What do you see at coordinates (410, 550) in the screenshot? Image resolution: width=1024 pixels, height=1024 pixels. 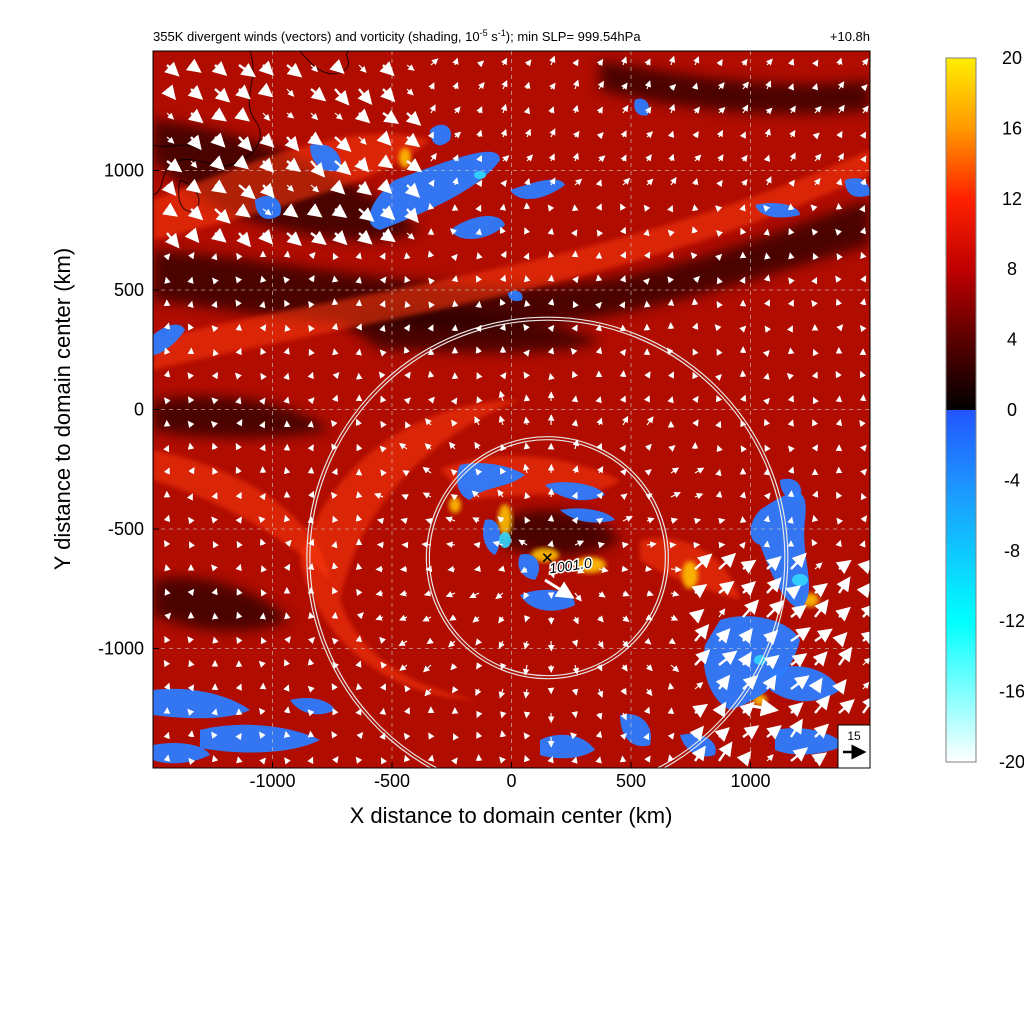 I see `high-vorticity-band` at bounding box center [410, 550].